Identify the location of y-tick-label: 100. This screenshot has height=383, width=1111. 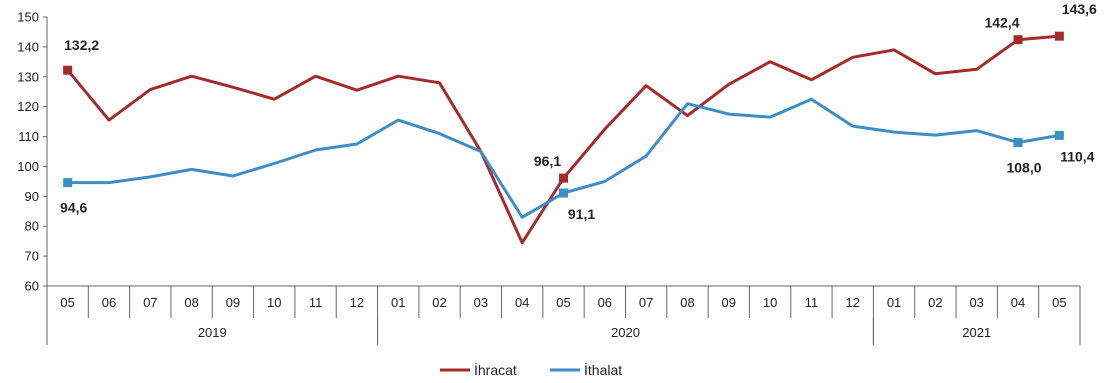
(28, 166).